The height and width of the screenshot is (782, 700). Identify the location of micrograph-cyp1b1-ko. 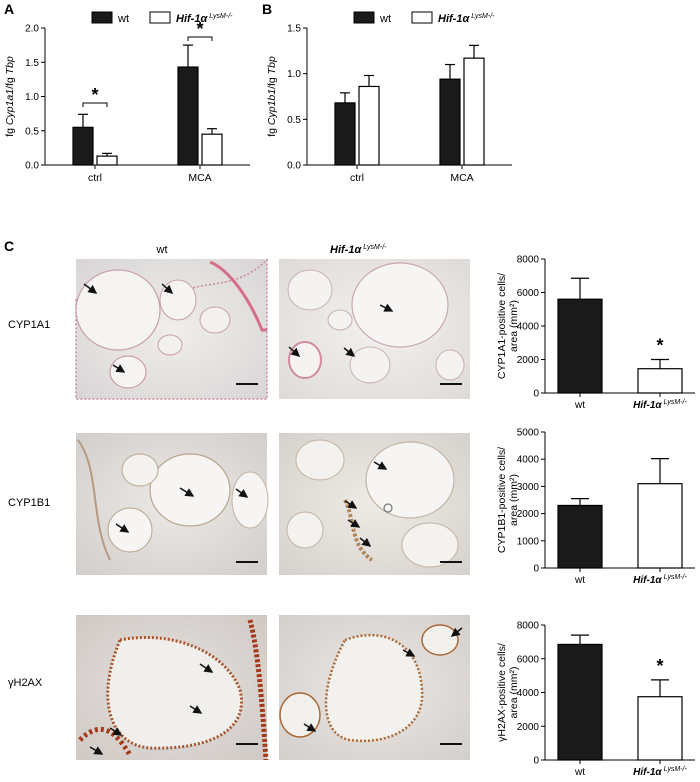
(374, 504).